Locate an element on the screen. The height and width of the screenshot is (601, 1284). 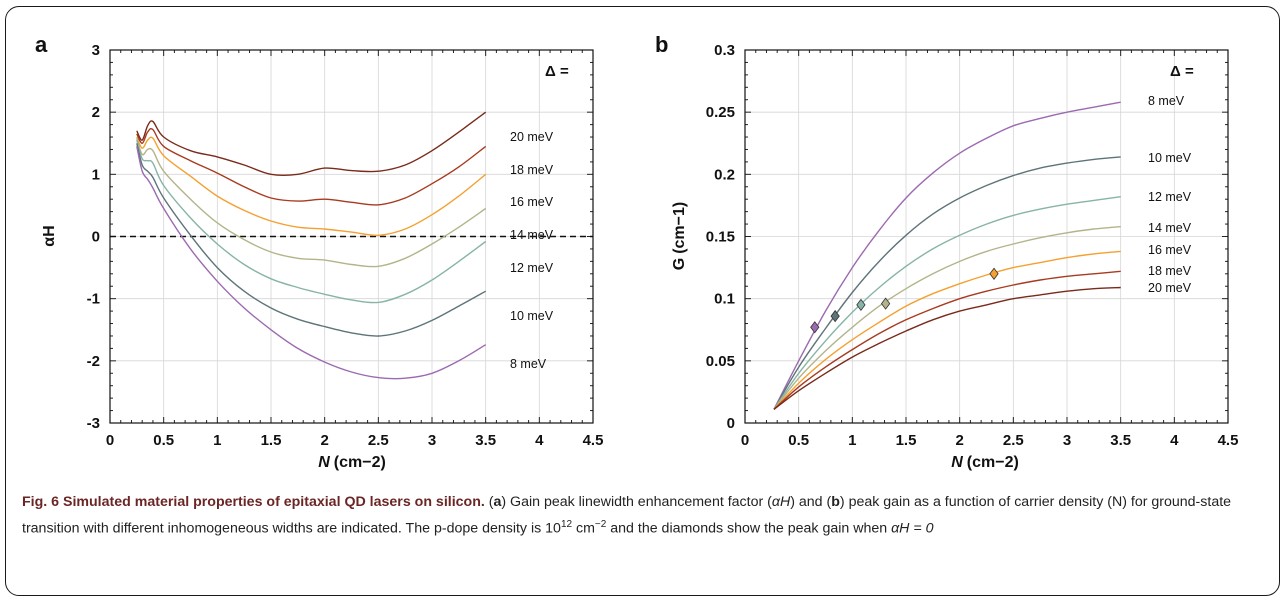
diamond-marker-14-meV is located at coordinates (885, 303).